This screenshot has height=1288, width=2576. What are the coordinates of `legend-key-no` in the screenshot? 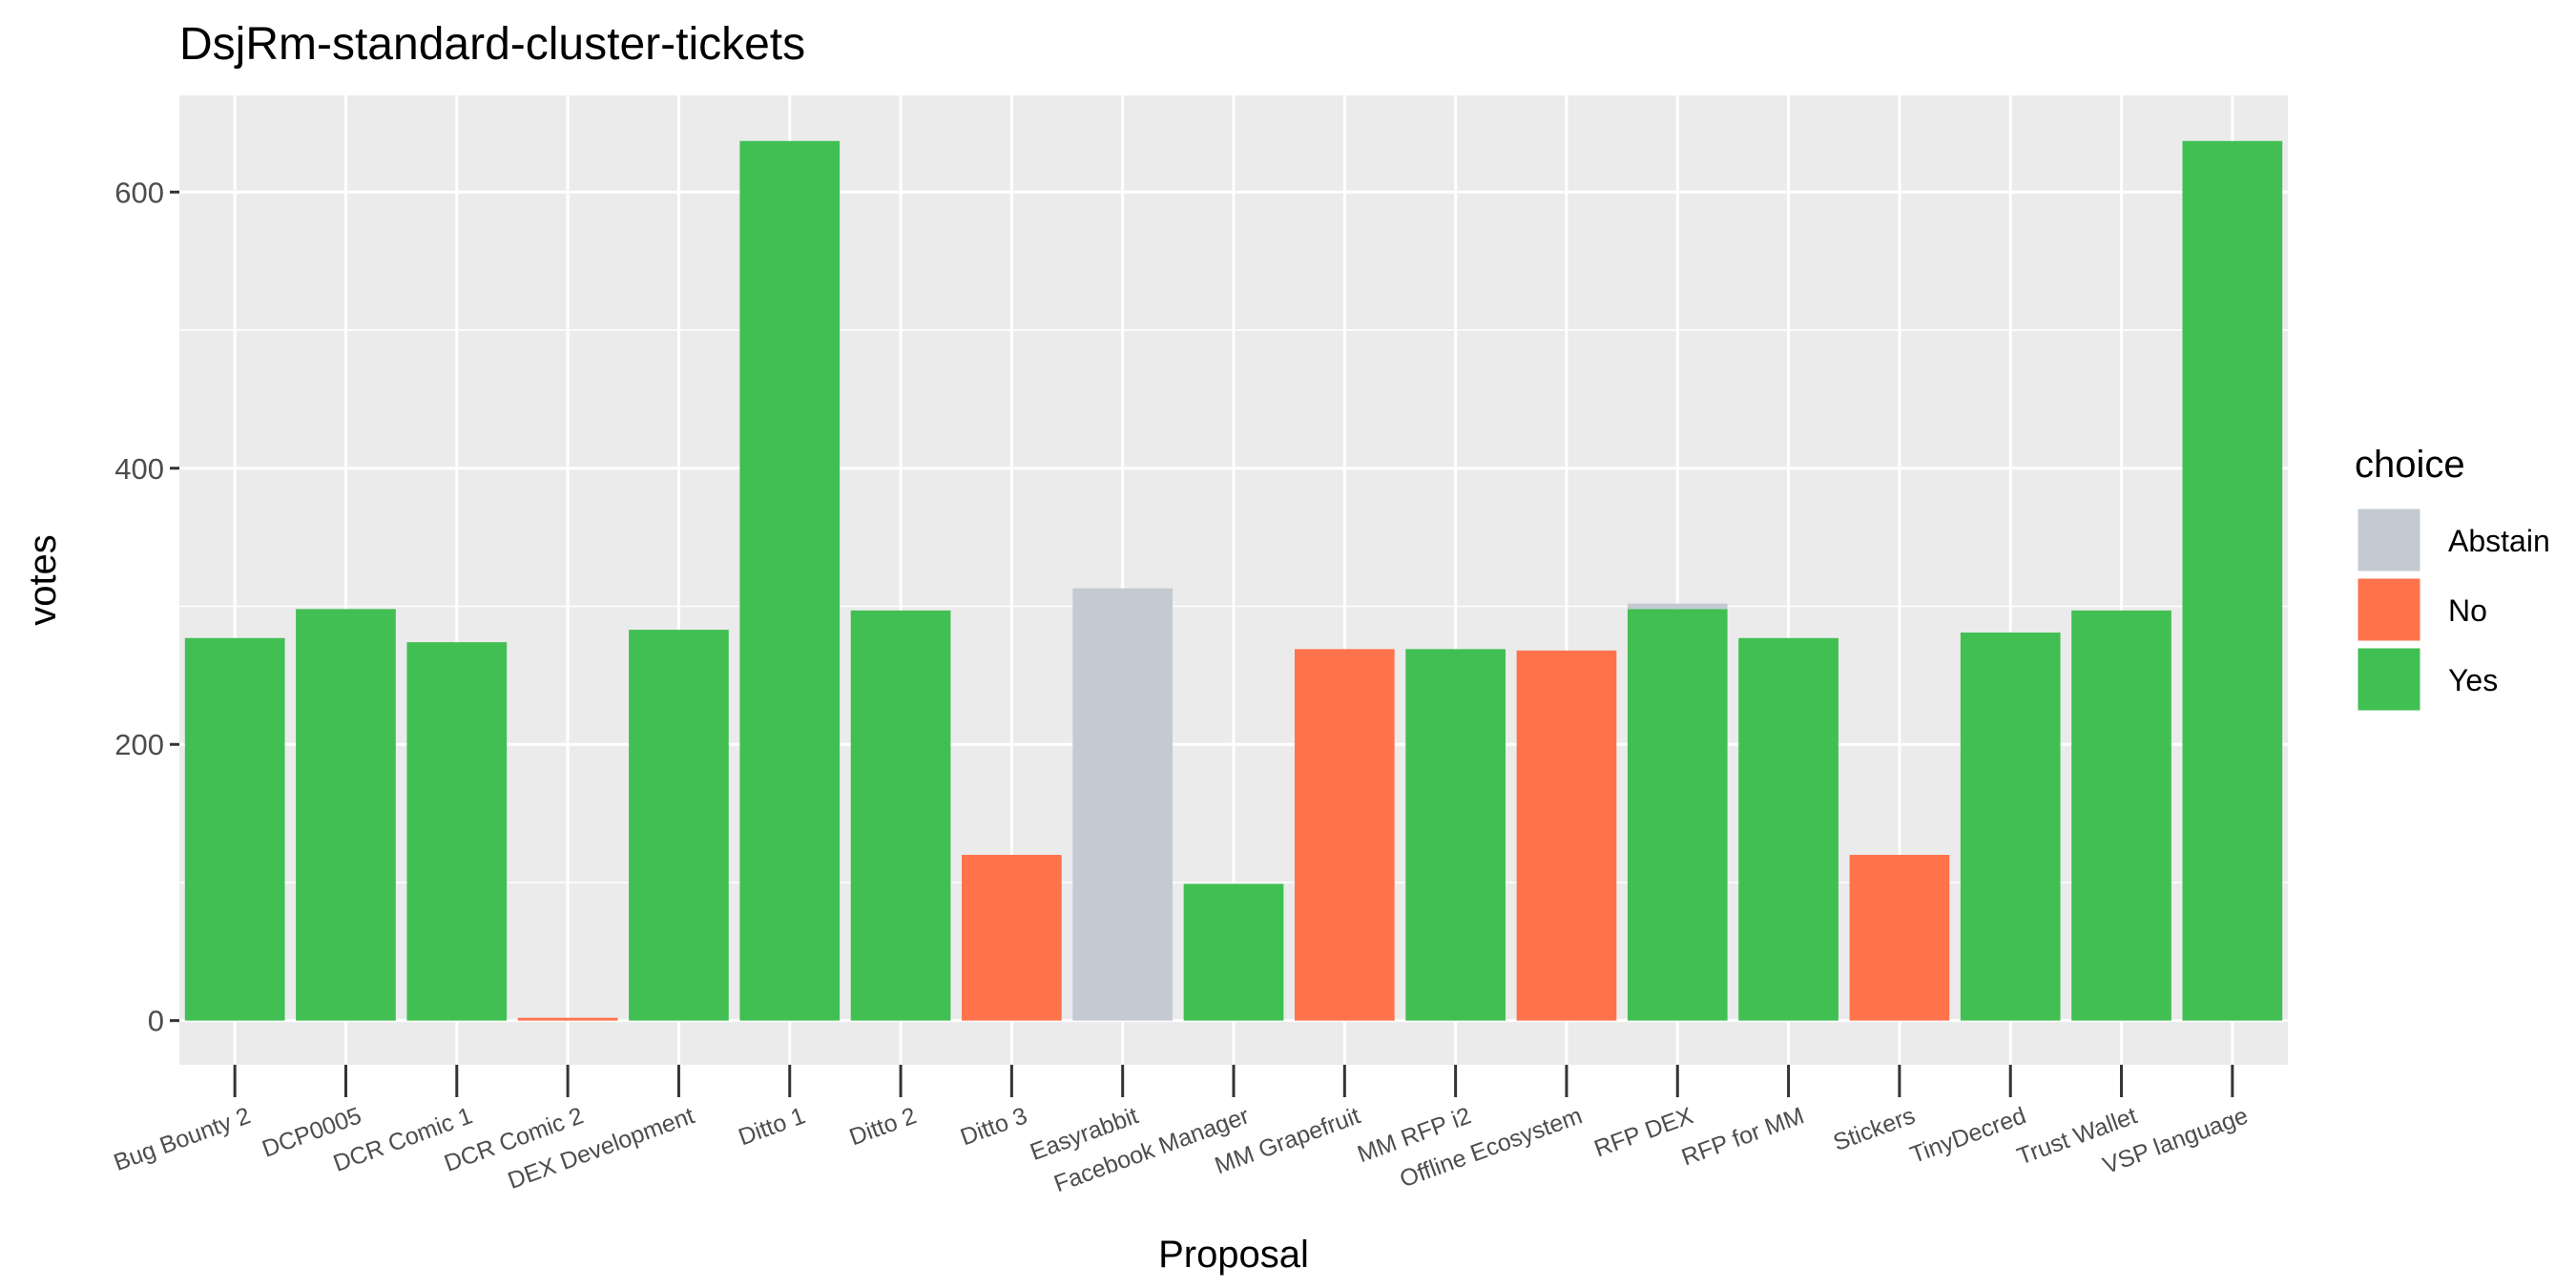 It's located at (2389, 609).